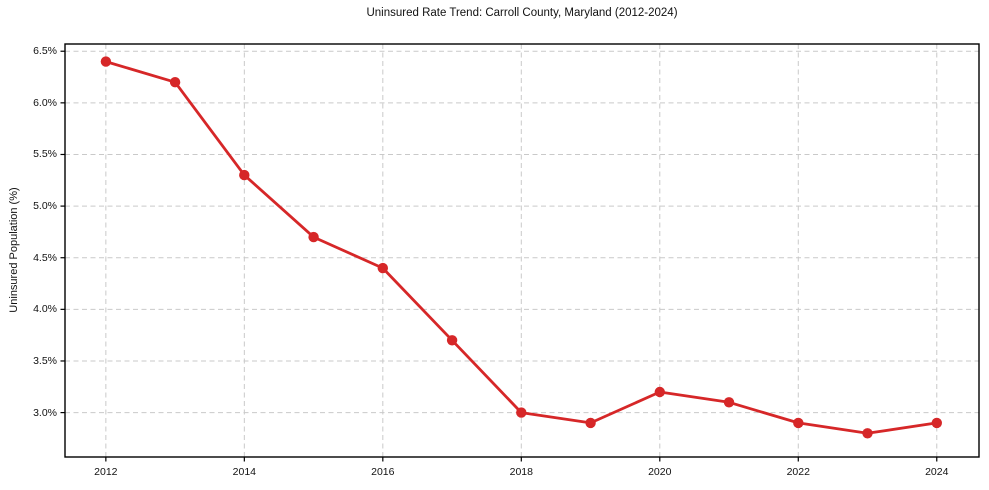 This screenshot has height=490, width=989. Describe the element at coordinates (45, 51) in the screenshot. I see `y-tick-label-6.5pct: 6.5%` at that location.